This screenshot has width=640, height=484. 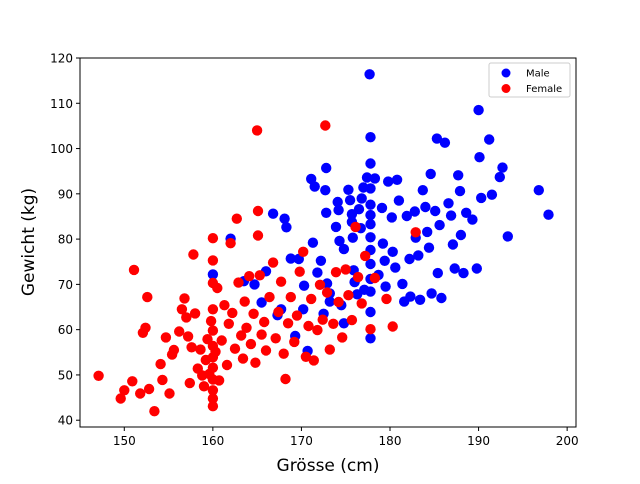 What do you see at coordinates (124, 441) in the screenshot?
I see `x-tick-label-0: 150` at bounding box center [124, 441].